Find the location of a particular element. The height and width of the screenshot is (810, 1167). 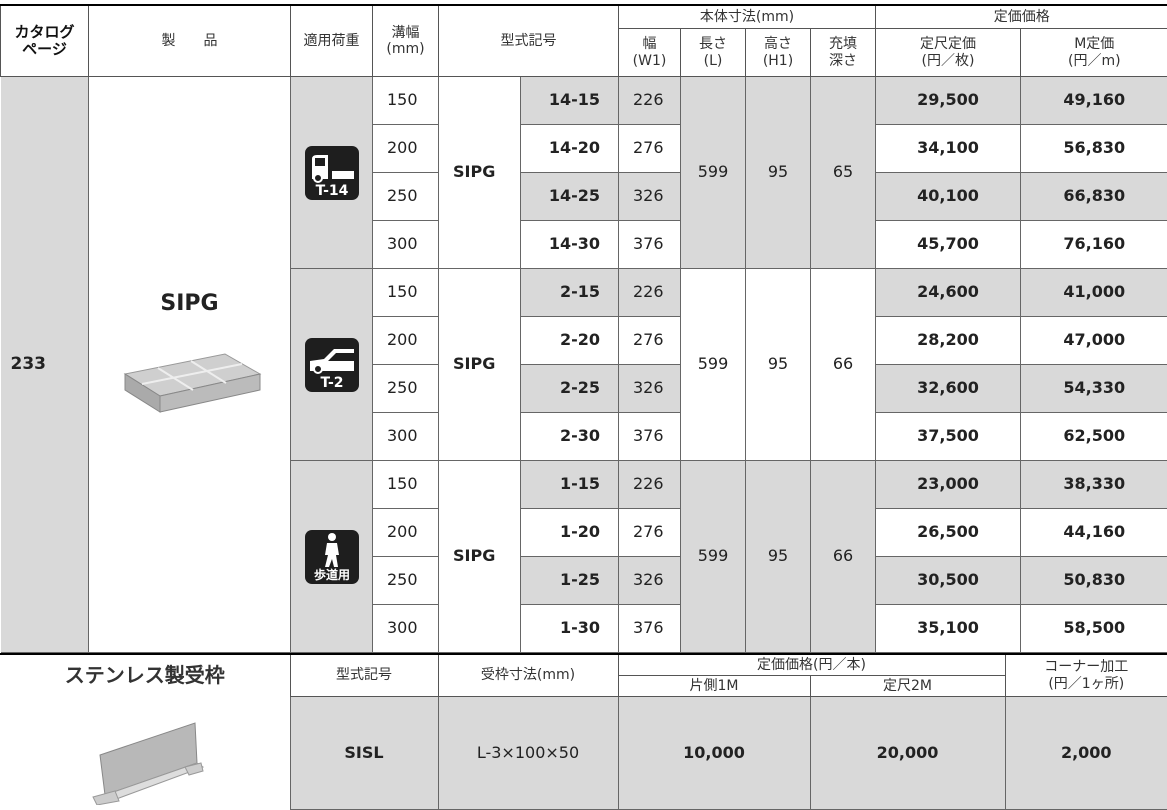

price-m: 50,830 is located at coordinates (1094, 581).